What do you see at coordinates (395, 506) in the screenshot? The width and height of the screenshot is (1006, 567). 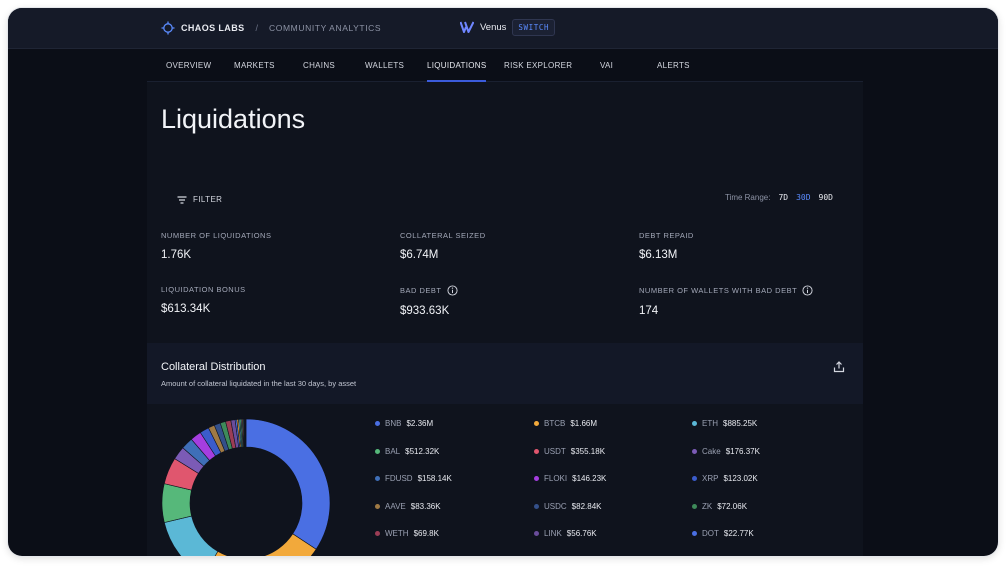 I see `legend-asset-name: AAVE` at bounding box center [395, 506].